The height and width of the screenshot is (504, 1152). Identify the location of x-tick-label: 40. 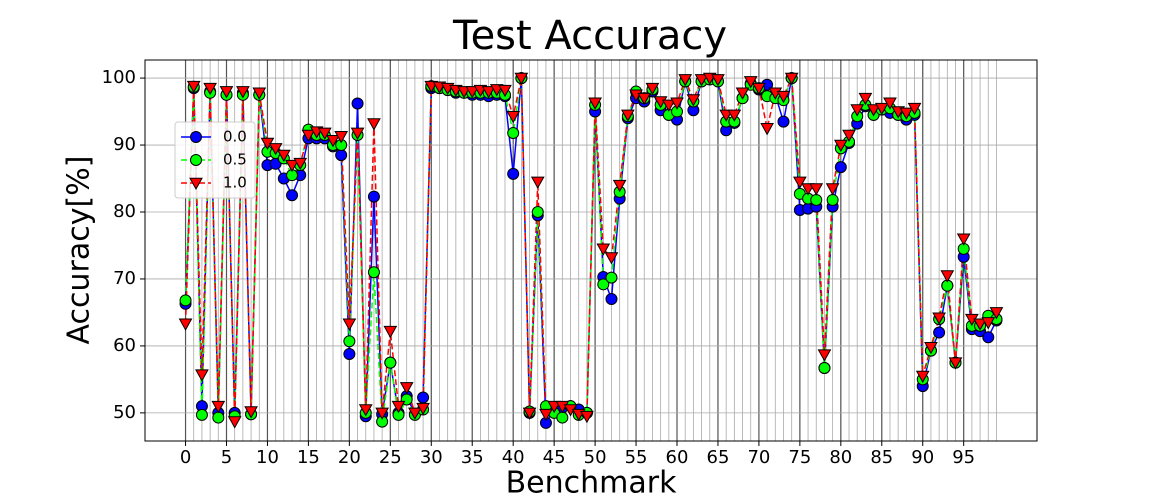
(513, 457).